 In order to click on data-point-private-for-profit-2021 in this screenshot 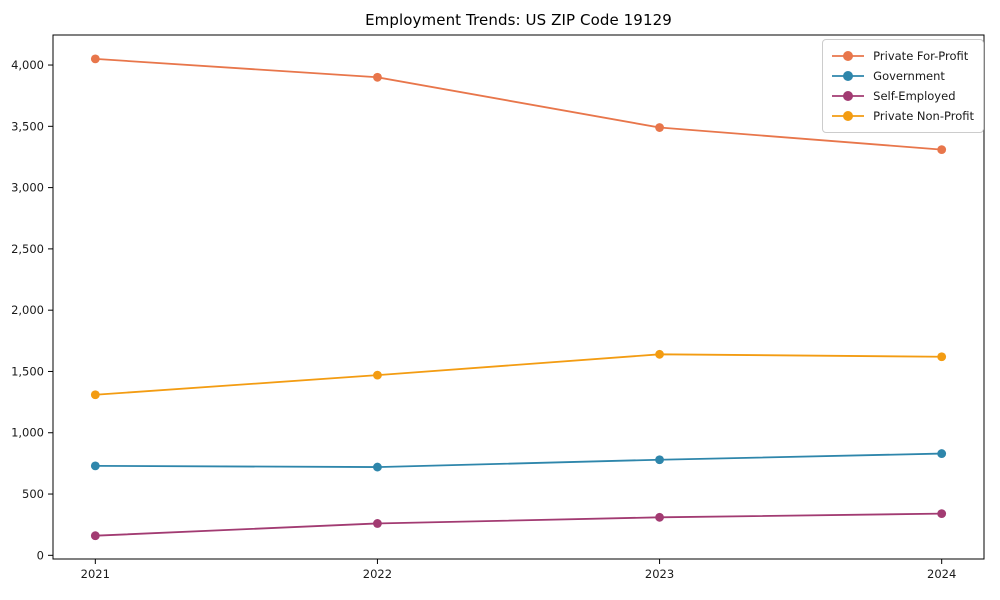, I will do `click(95, 59)`.